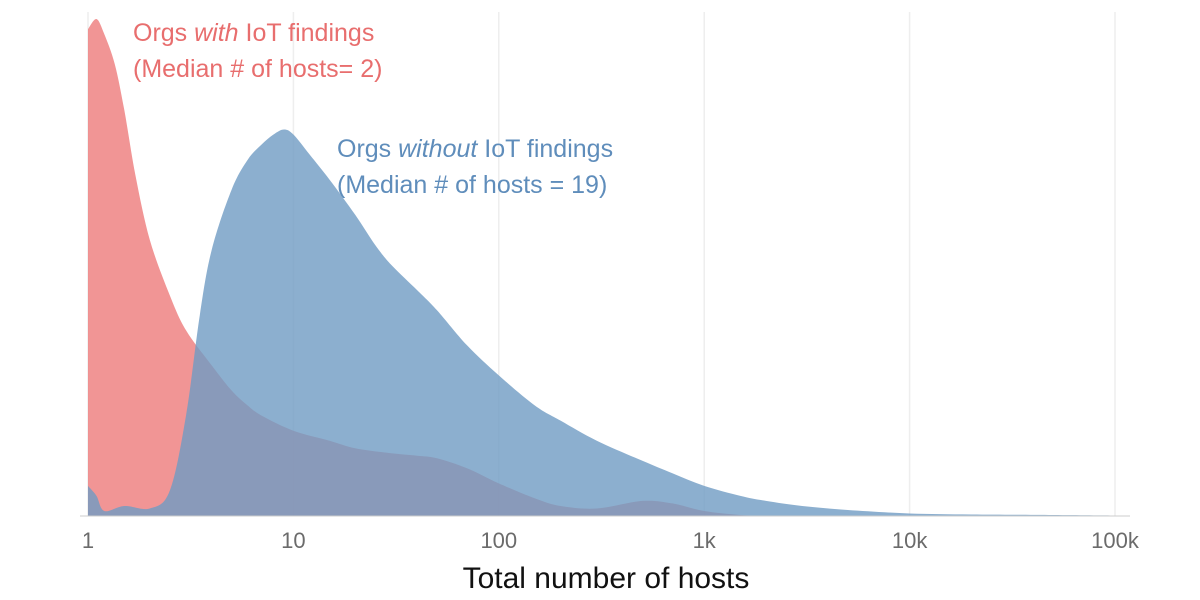  I want to click on x-tick-label: 100, so click(498, 540).